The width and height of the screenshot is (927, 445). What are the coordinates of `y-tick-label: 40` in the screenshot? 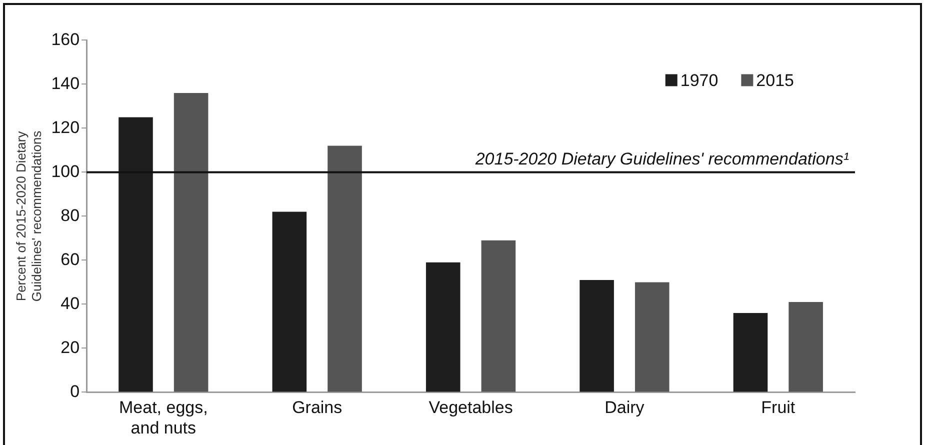 It's located at (70, 303).